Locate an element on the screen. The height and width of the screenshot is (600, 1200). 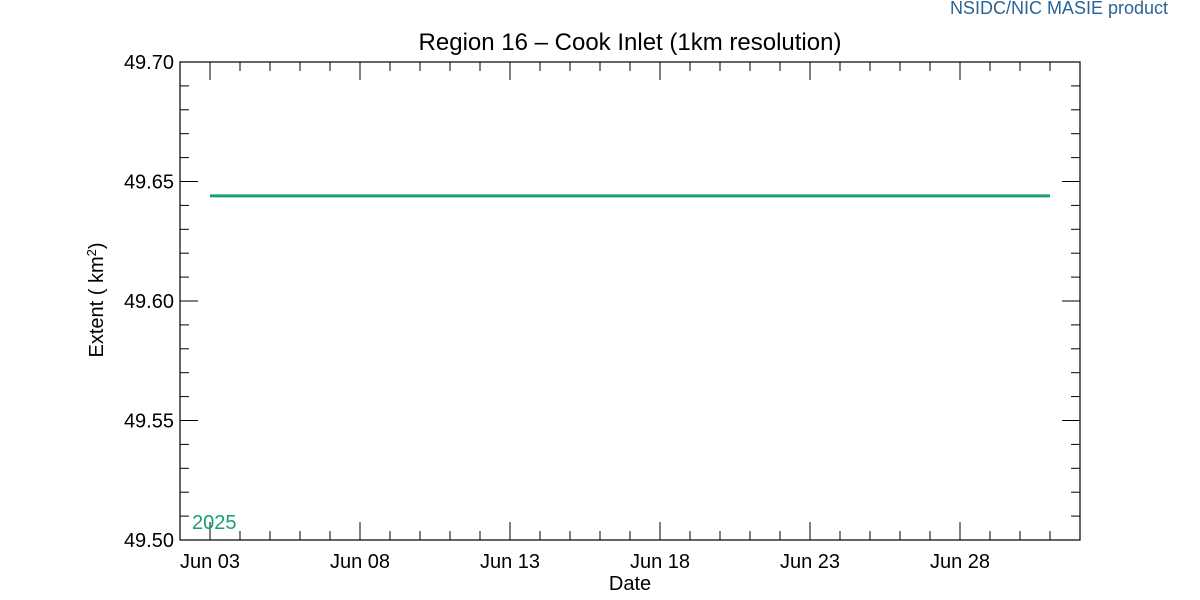
credit-label: NSIDC/NIC MASIE product is located at coordinates (1058, 9).